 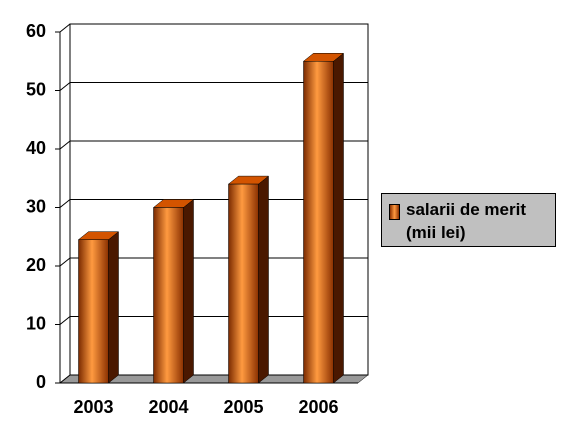 I want to click on y-tick-label: 20, so click(x=36, y=265).